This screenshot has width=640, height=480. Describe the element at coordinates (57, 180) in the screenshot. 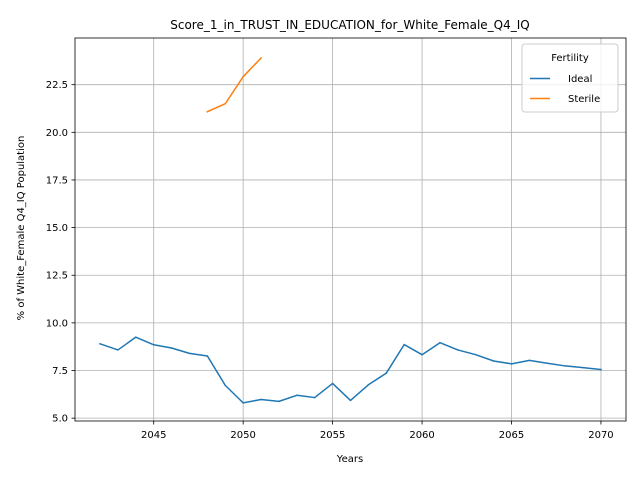

I see `y-tick-label: 17.5` at that location.